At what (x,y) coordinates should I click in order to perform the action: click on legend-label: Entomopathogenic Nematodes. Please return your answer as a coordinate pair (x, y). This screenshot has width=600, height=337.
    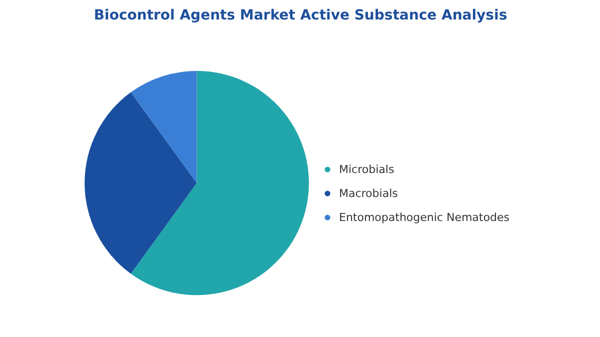
    Looking at the image, I should click on (424, 217).